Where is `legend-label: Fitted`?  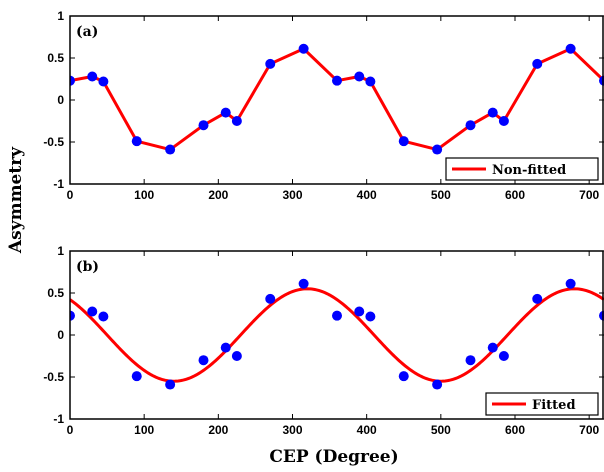 legend-label: Fitted is located at coordinates (554, 405).